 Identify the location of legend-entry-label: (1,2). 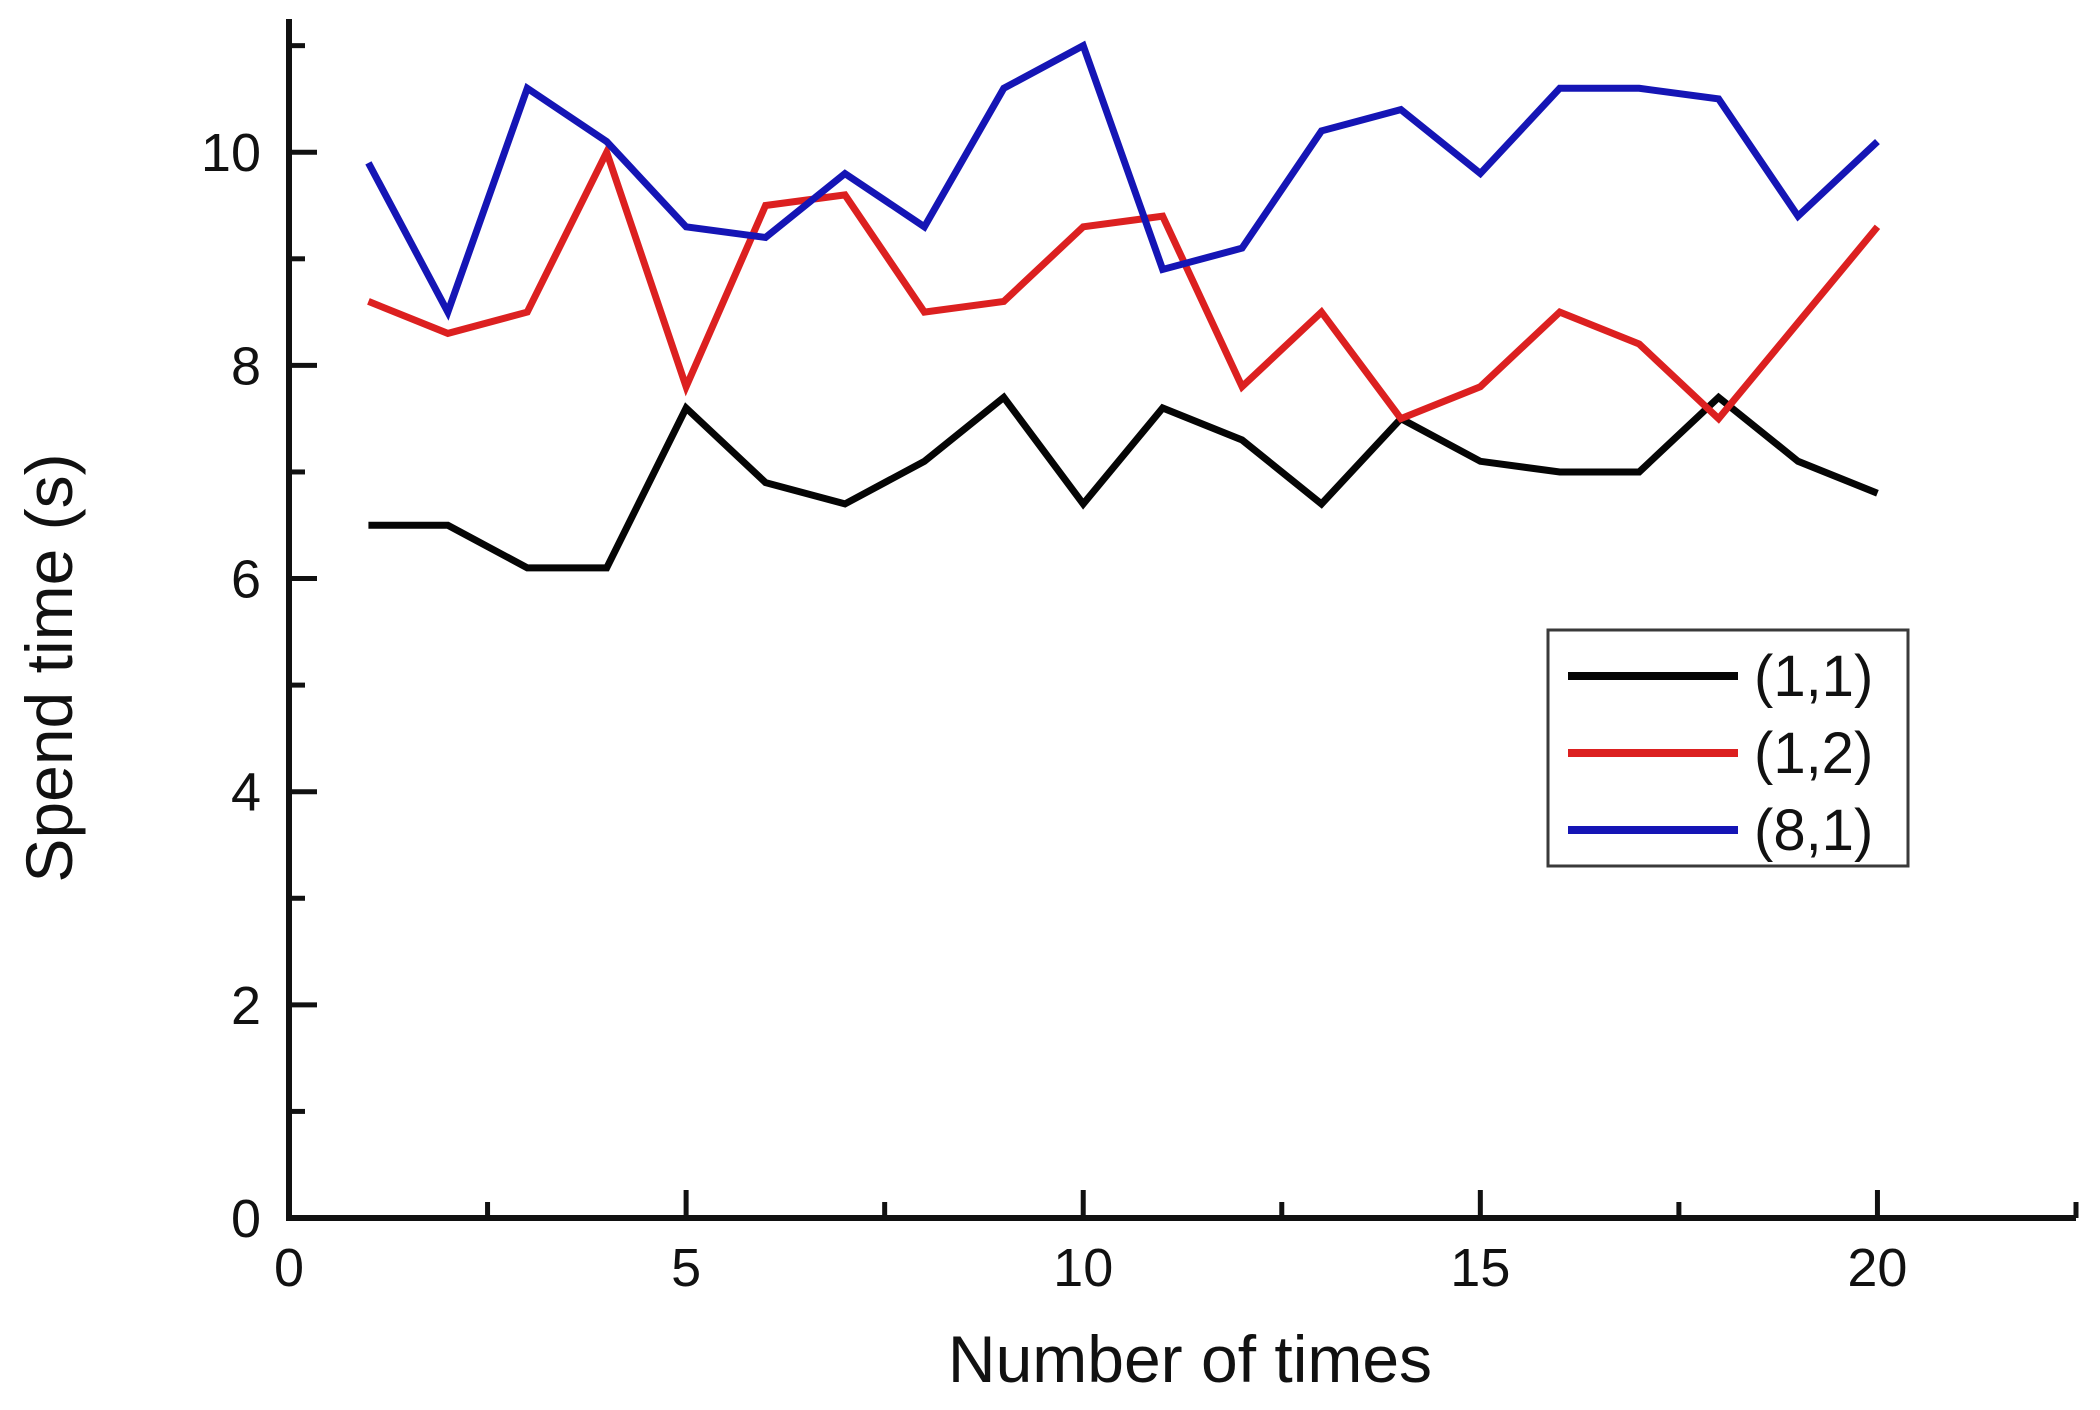
(1813, 753).